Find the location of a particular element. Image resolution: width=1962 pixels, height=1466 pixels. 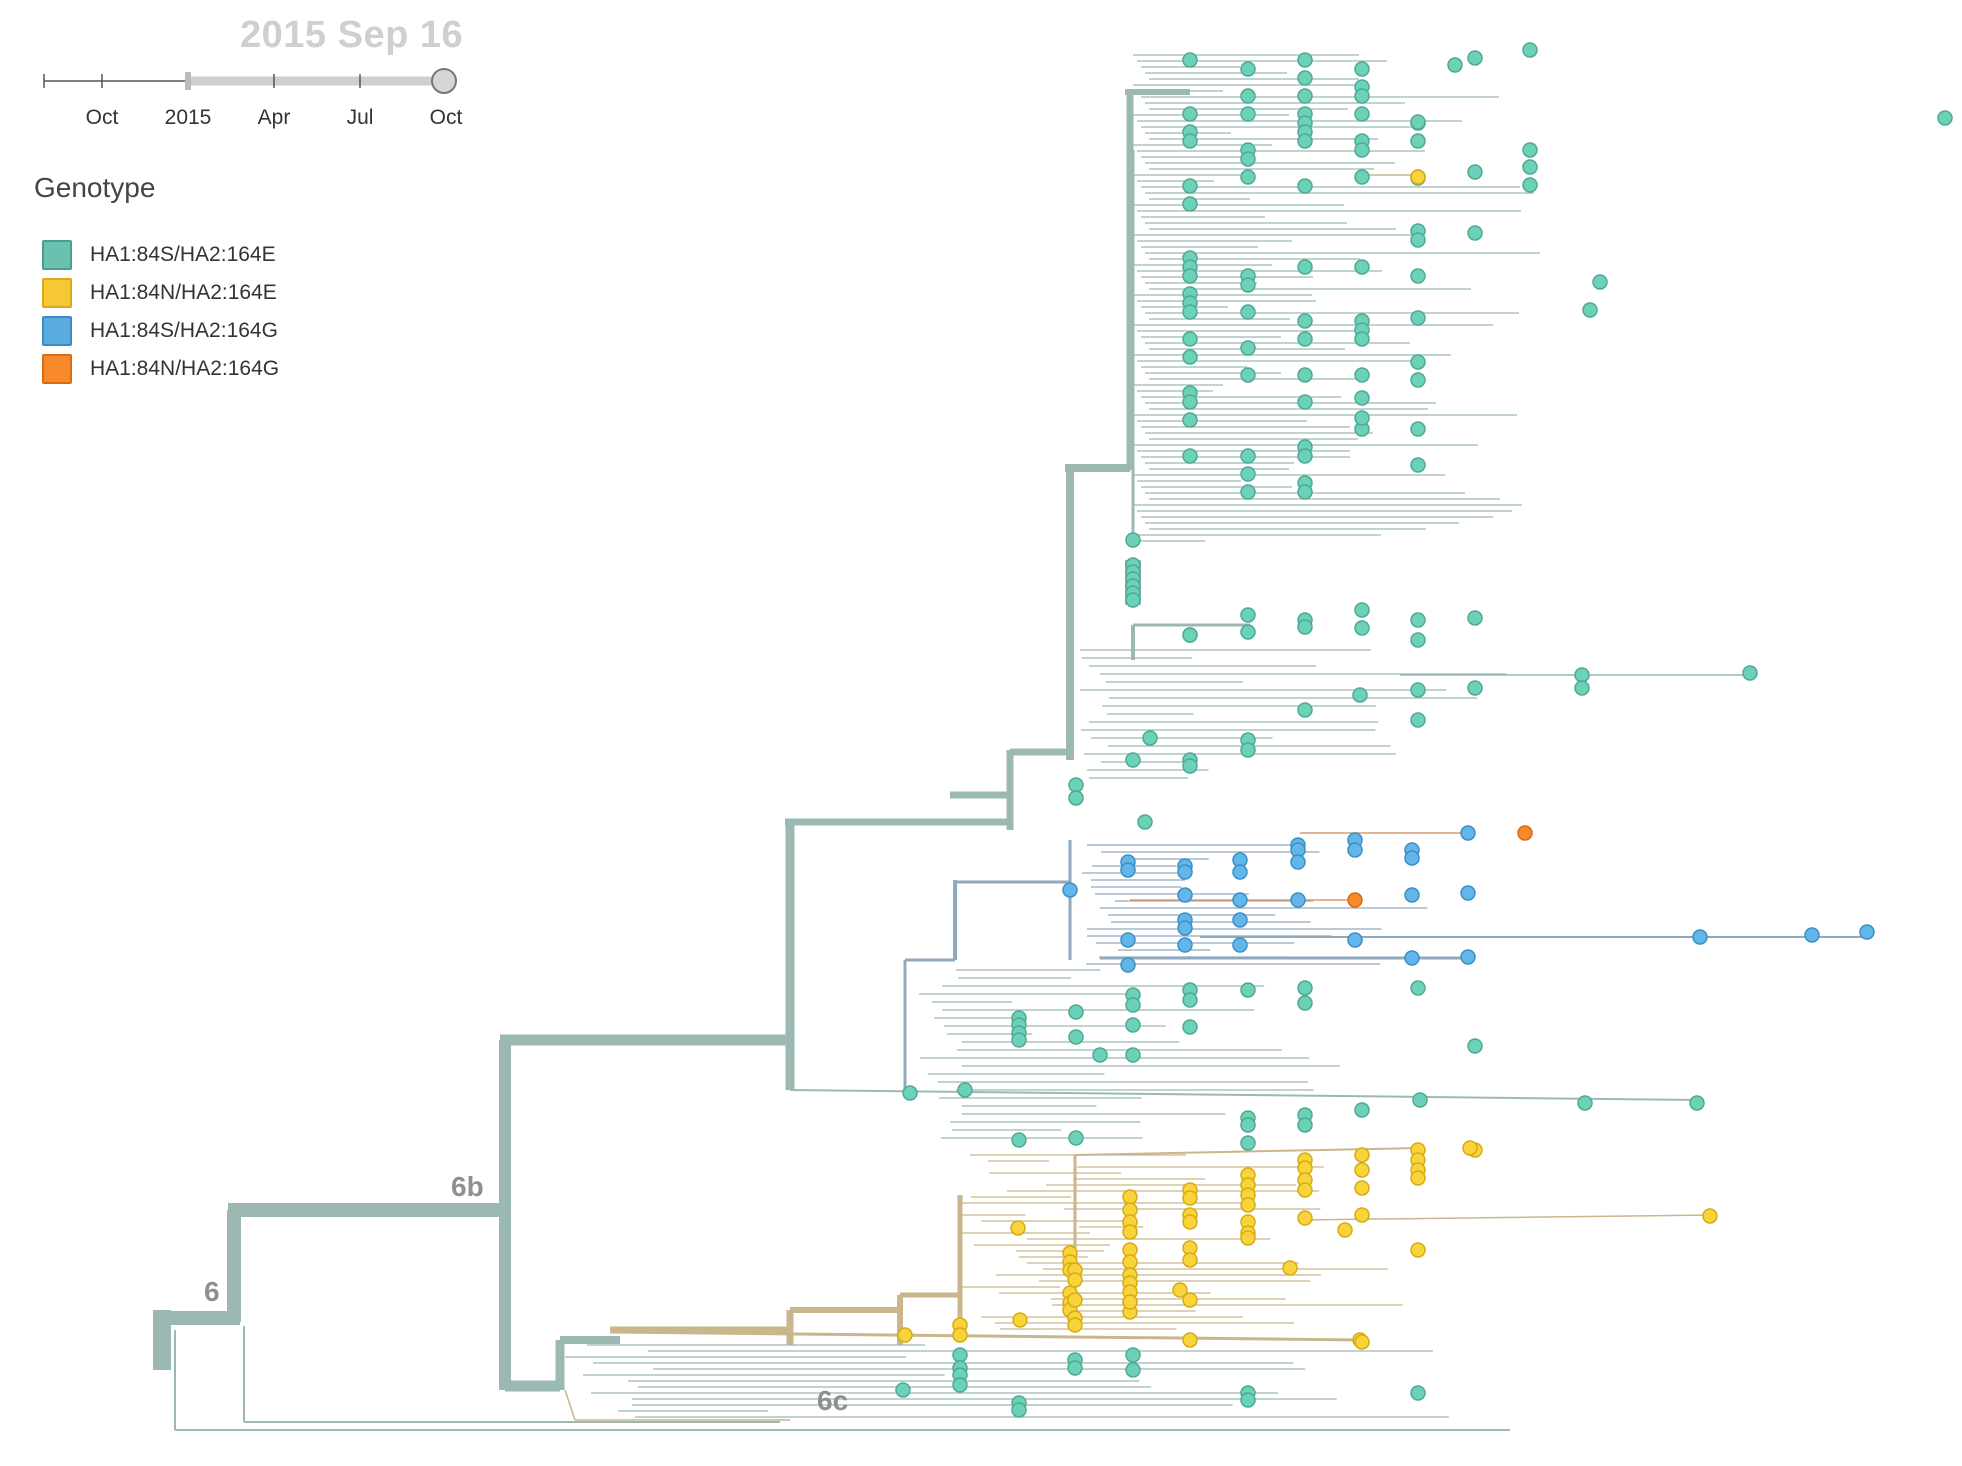

slider-handle is located at coordinates (444, 81).